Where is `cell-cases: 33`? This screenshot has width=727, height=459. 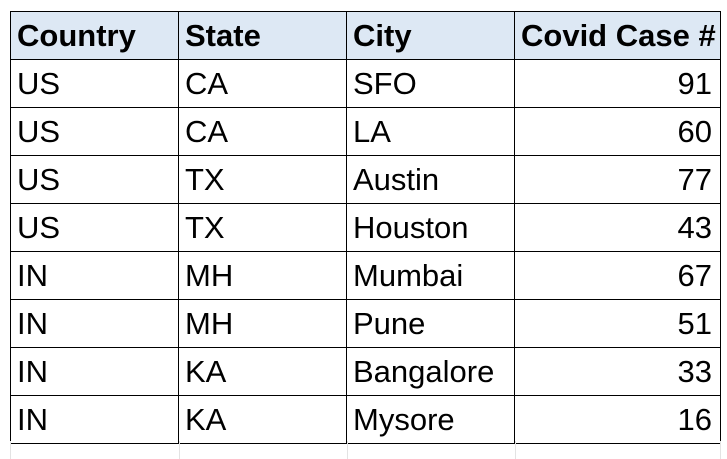
cell-cases: 33 is located at coordinates (617, 371).